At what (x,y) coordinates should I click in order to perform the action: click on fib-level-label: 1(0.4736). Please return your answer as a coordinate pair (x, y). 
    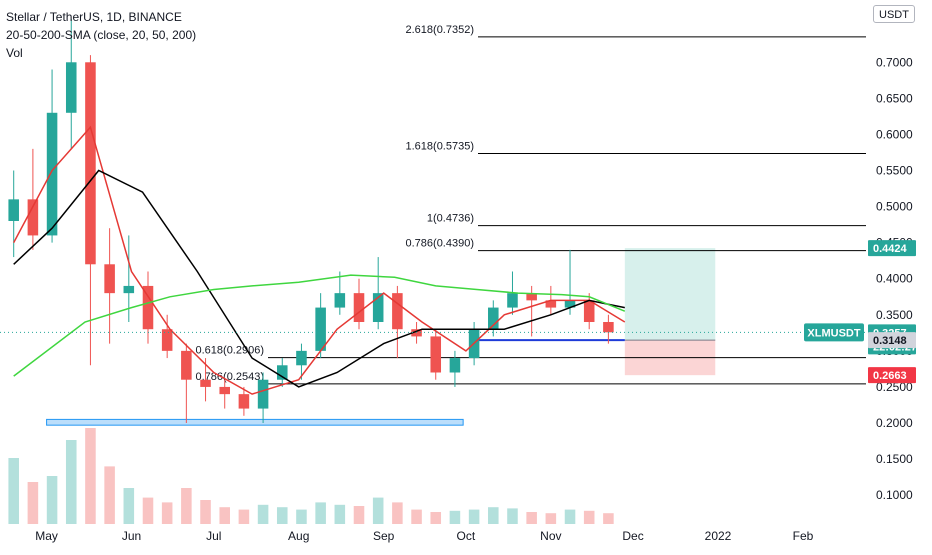
    Looking at the image, I should click on (450, 219).